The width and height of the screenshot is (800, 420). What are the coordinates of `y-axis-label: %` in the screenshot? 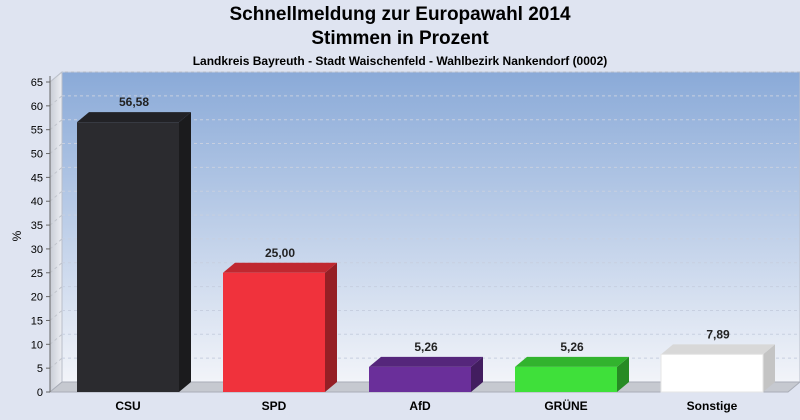 It's located at (17, 235).